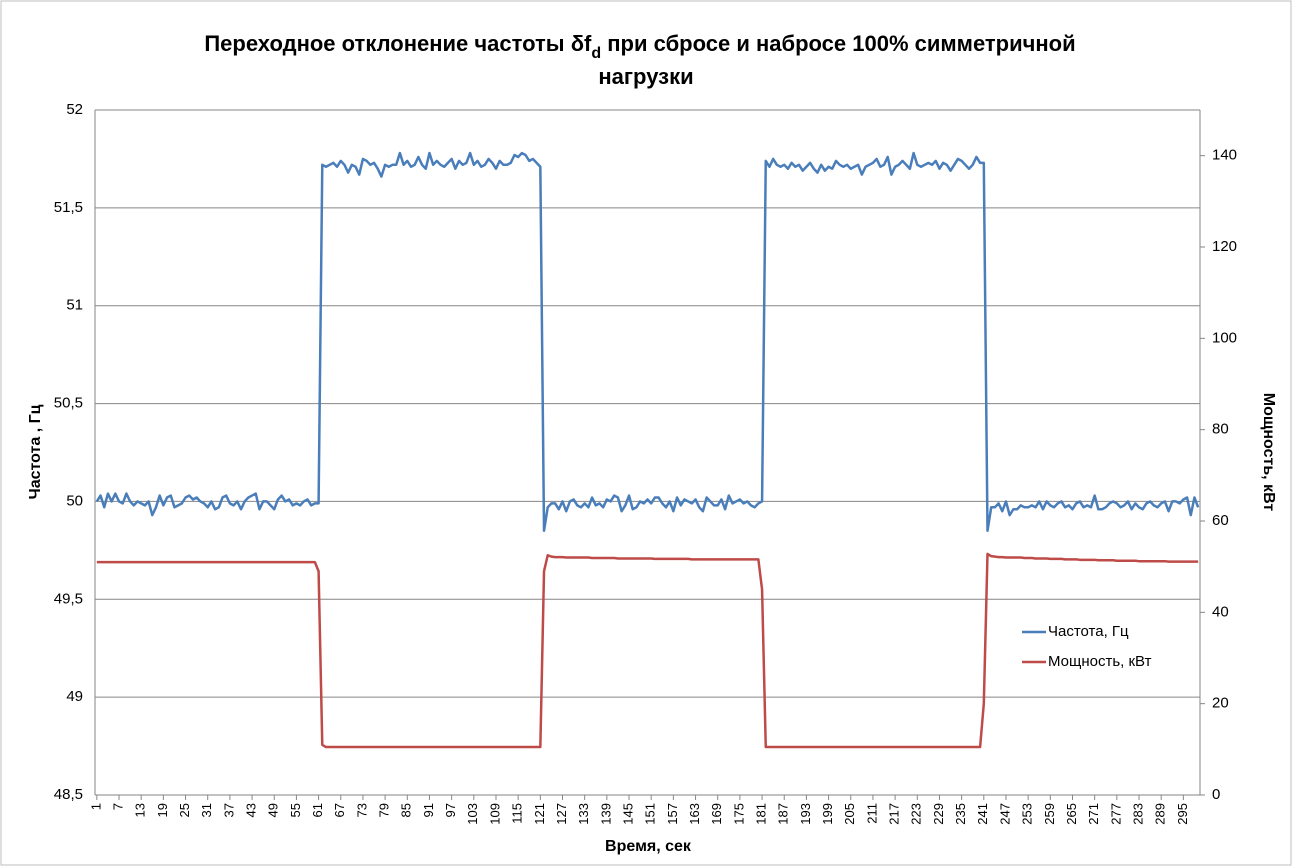 The image size is (1293, 867). Describe the element at coordinates (827, 814) in the screenshot. I see `x-tick-label: 199` at that location.